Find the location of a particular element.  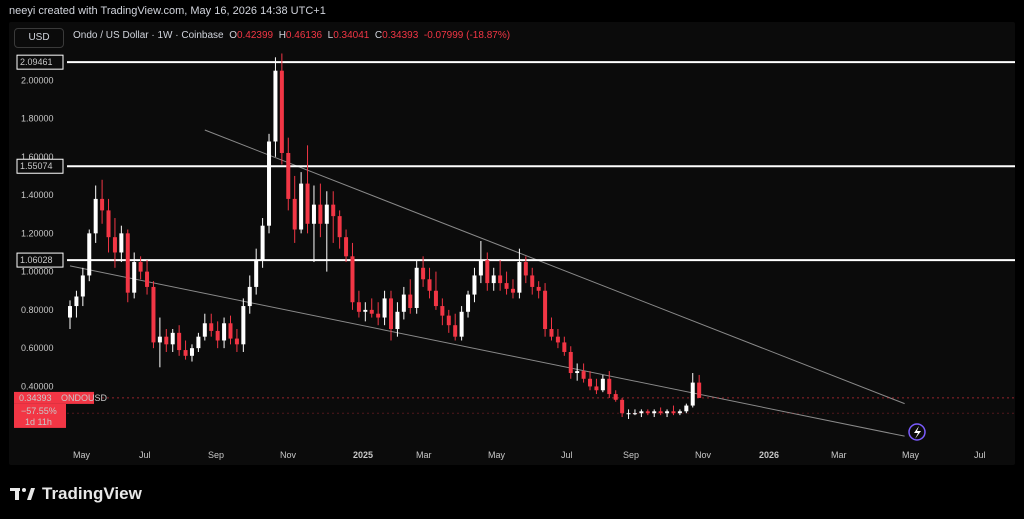

lightning-icon is located at coordinates (917, 432).